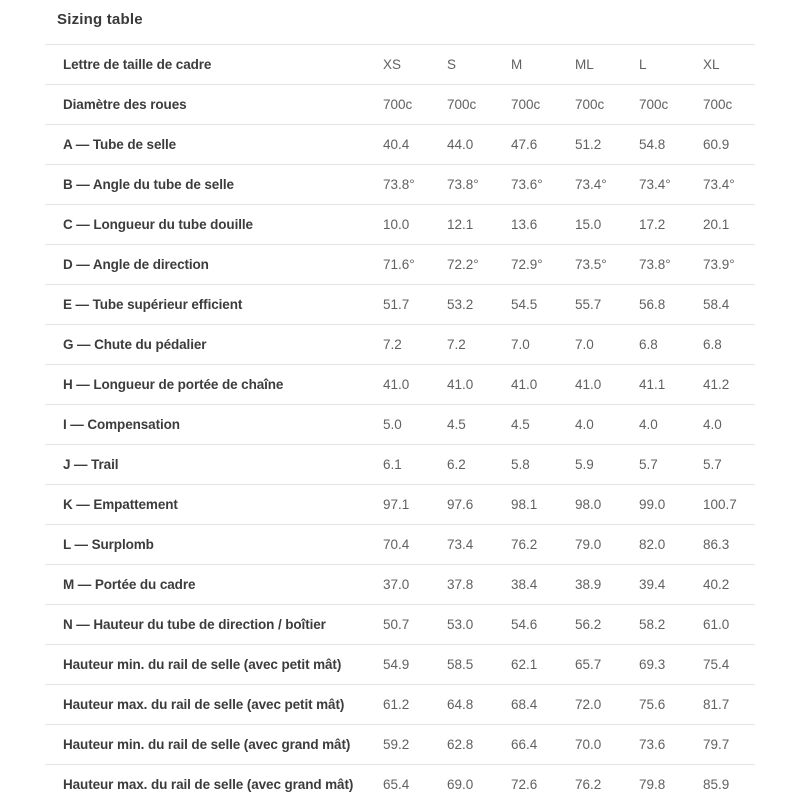  What do you see at coordinates (716, 144) in the screenshot?
I see `cell-value: 60.9` at bounding box center [716, 144].